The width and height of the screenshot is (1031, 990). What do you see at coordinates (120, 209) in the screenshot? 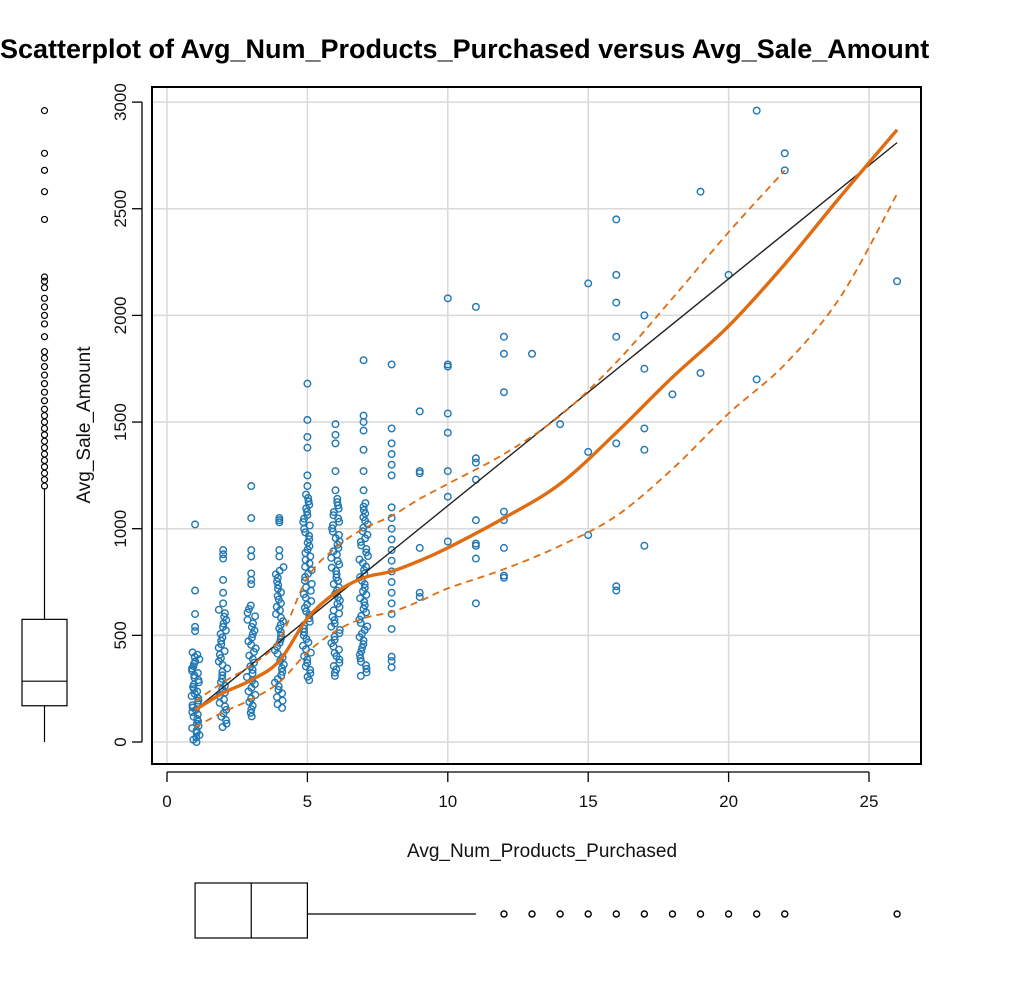
I see `y-tick-label: 2500` at bounding box center [120, 209].